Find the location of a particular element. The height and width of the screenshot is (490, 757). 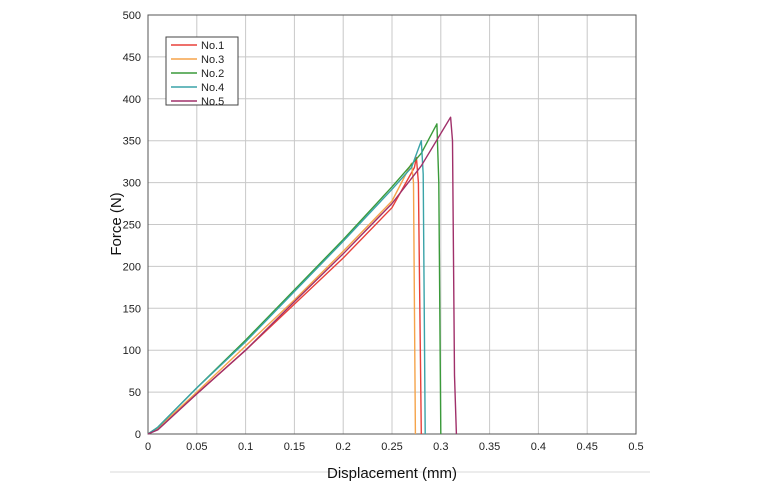

x-tick-label: 0.1 is located at coordinates (245, 447).